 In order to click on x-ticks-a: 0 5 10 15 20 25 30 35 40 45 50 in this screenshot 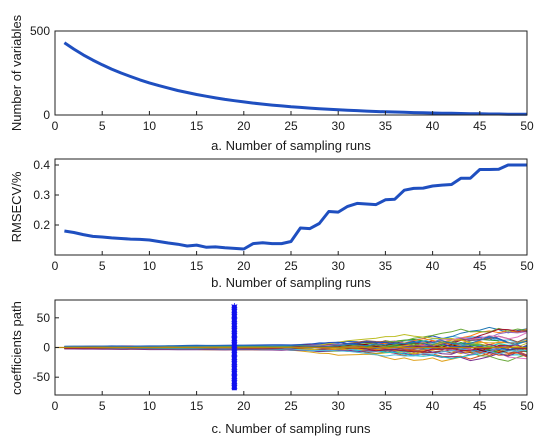, I will do `click(293, 122)`.